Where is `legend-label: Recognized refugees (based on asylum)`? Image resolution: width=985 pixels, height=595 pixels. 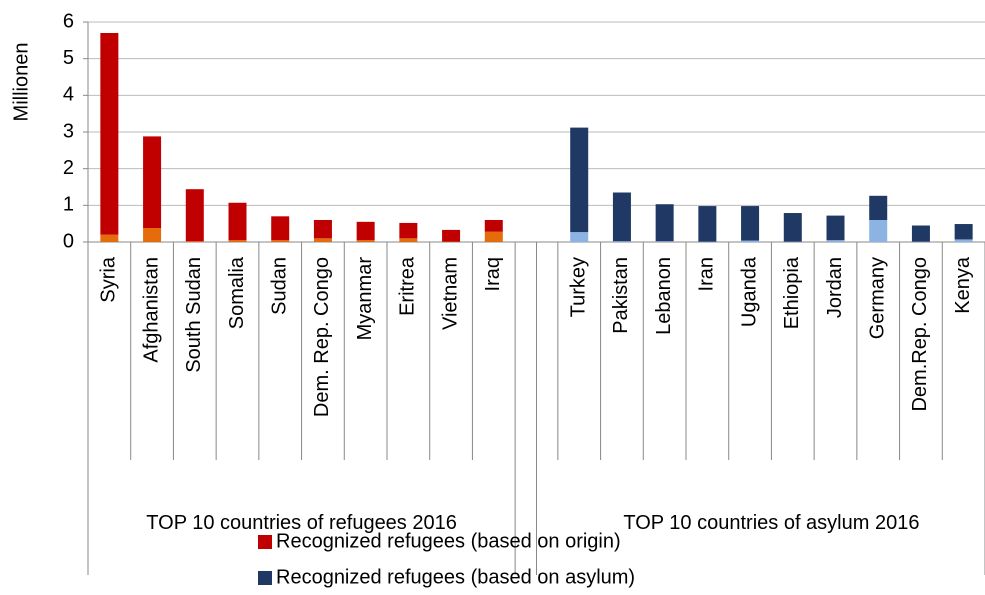
legend-label: Recognized refugees (based on asylum) is located at coordinates (455, 577).